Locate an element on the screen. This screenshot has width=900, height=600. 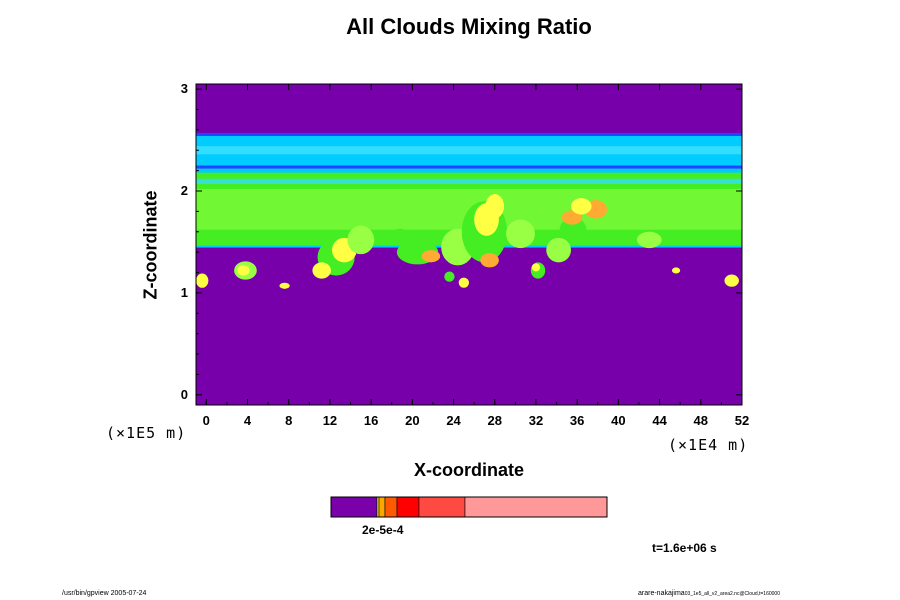
x-tick-label: 16 is located at coordinates (371, 420).